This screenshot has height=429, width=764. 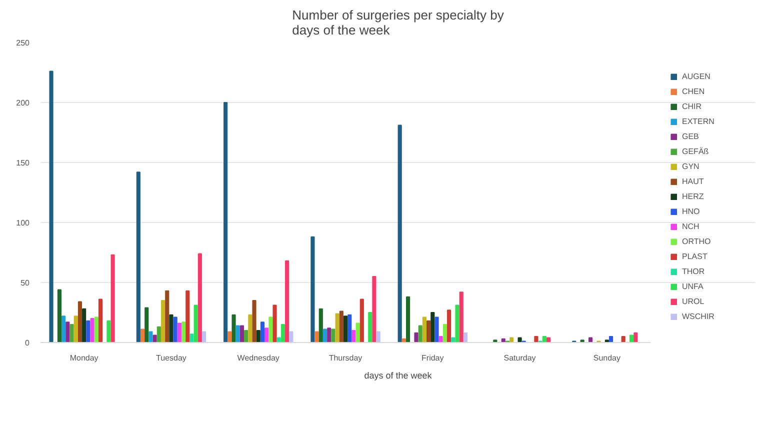 I want to click on x-tick-label: Friday, so click(x=433, y=358).